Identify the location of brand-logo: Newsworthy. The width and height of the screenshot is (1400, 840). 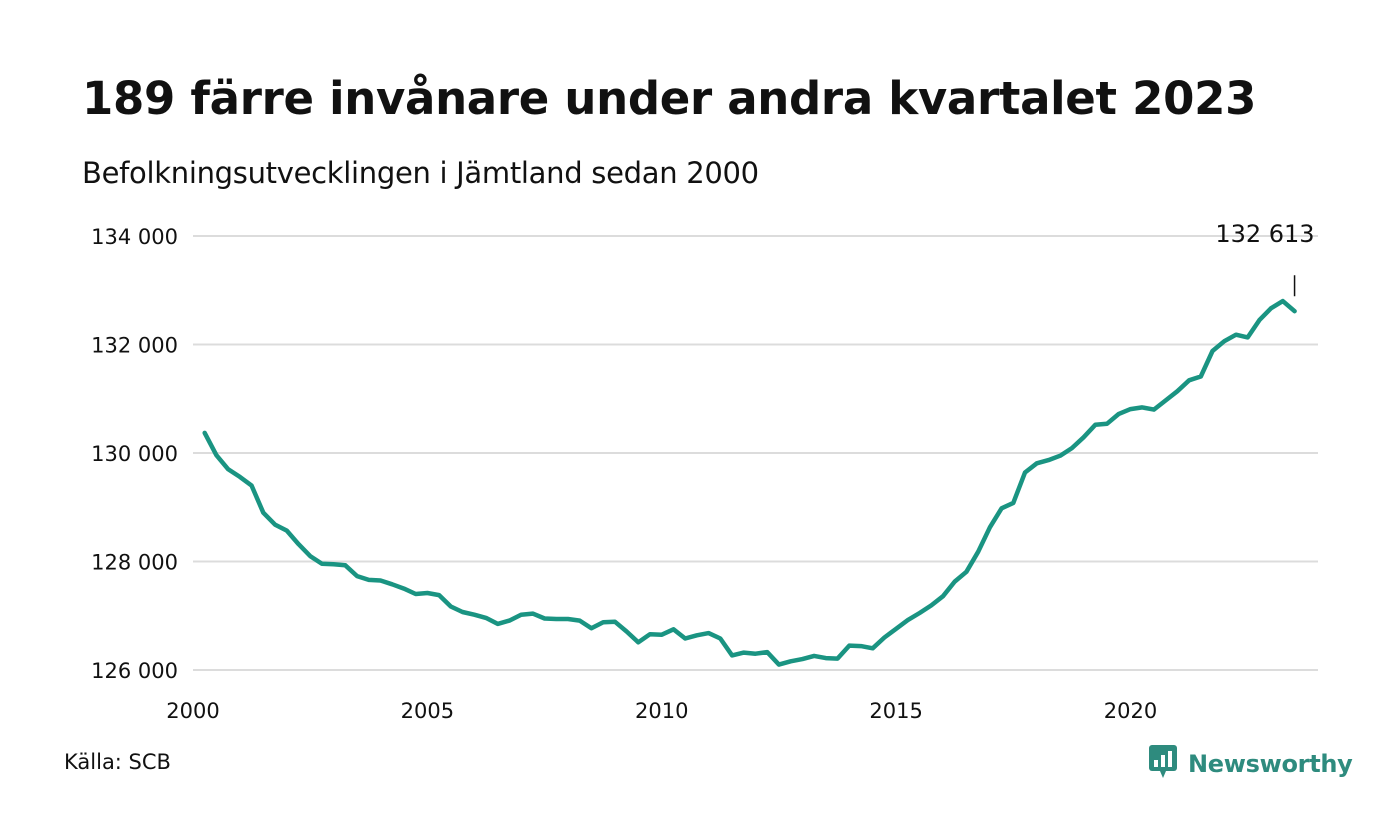
(1250, 764).